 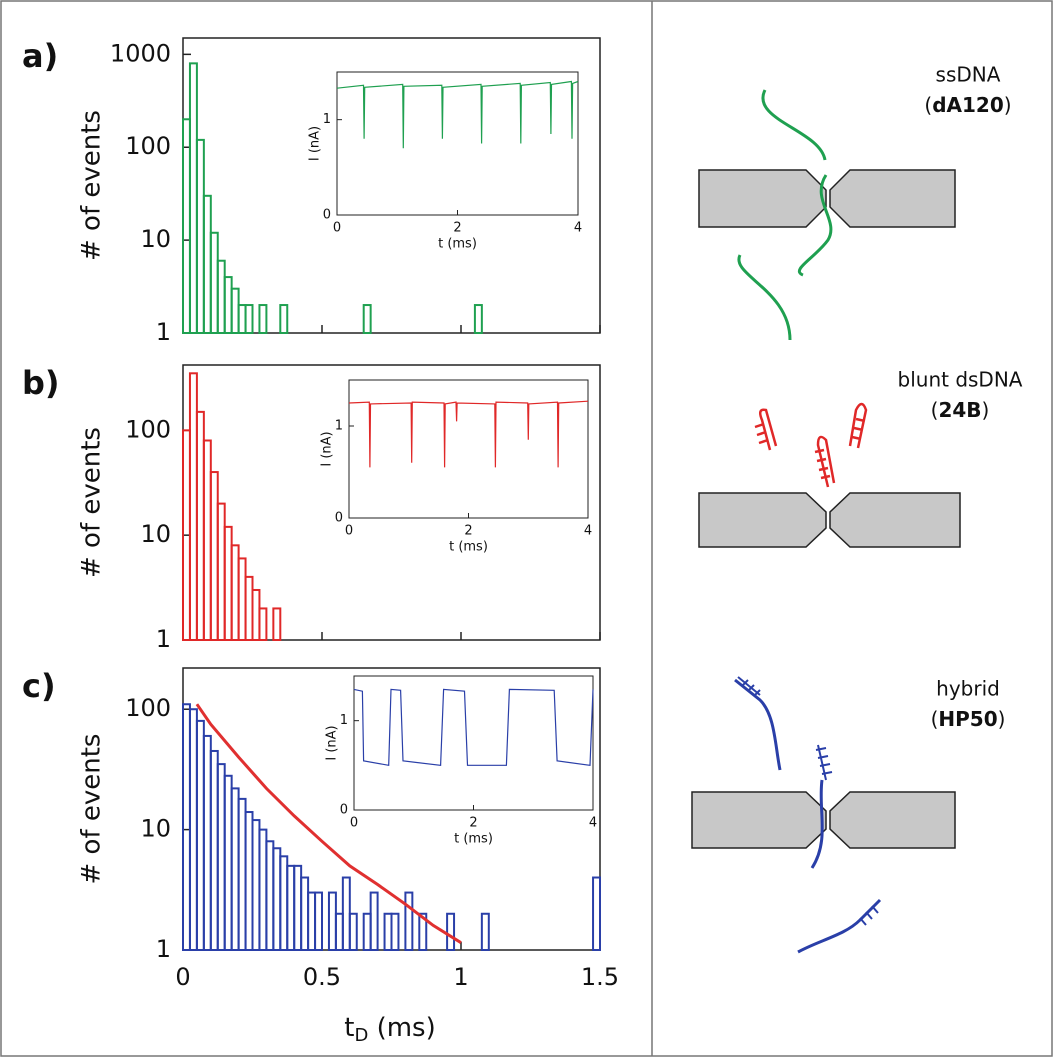 I want to click on x-label-part: (ms), so click(x=401, y=1028).